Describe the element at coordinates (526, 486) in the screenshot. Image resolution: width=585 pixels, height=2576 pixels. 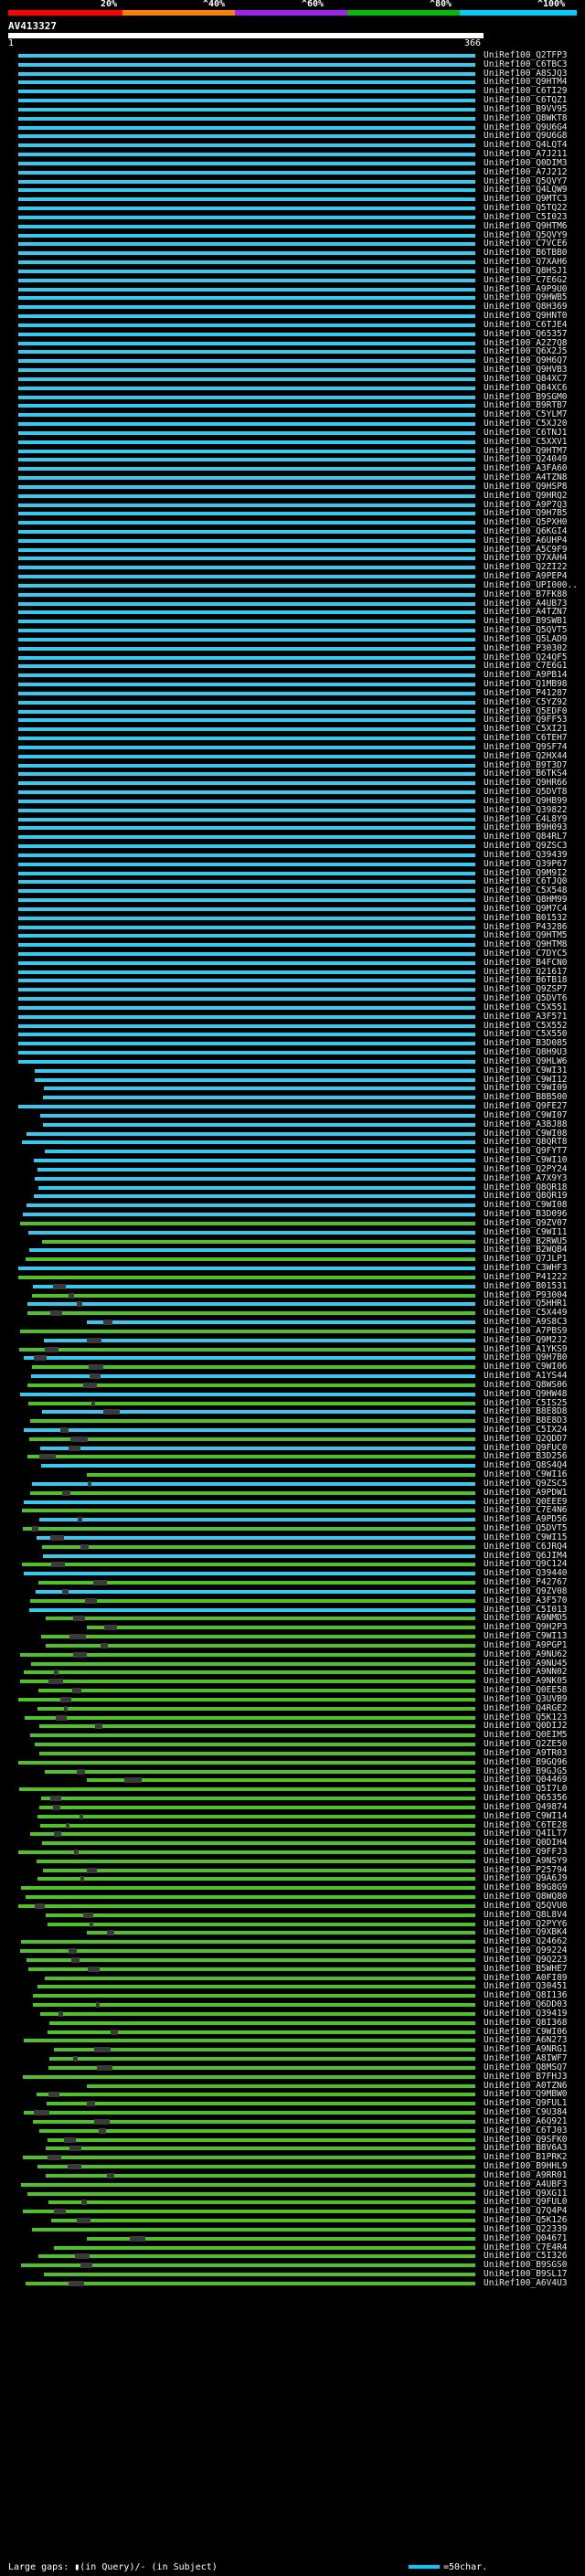
I see `hit-id-link: UniRef100_Q9HSP8` at that location.